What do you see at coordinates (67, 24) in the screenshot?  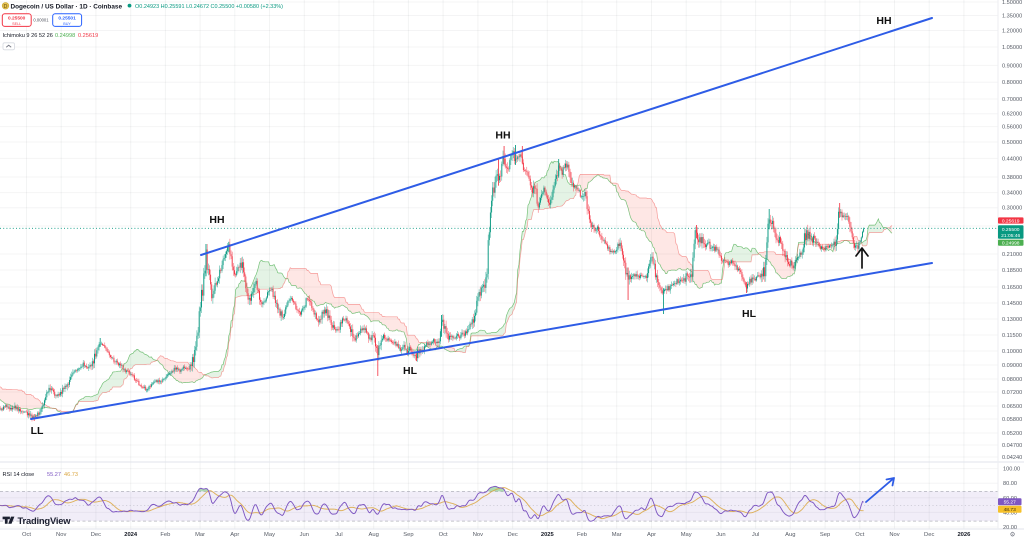 I see `svg-text: BUY` at bounding box center [67, 24].